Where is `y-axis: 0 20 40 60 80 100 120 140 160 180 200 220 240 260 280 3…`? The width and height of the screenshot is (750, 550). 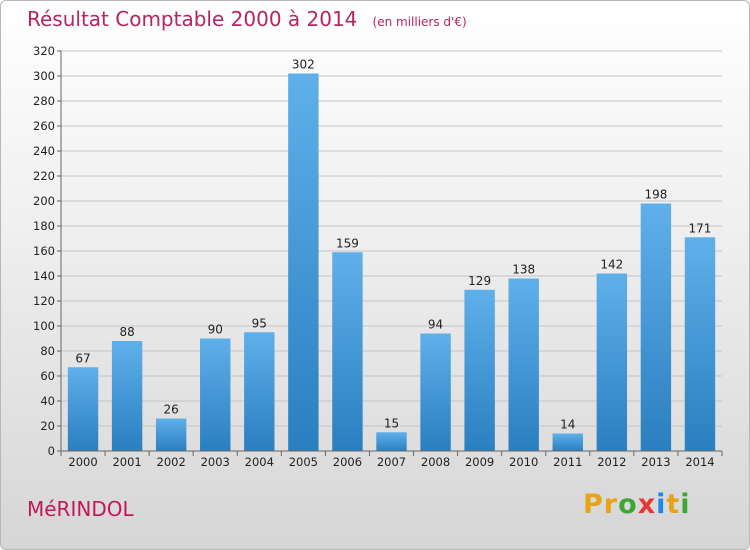 y-axis: 0 20 40 60 80 100 120 140 160 180 200 220 240 260 280 3… is located at coordinates (47, 251).